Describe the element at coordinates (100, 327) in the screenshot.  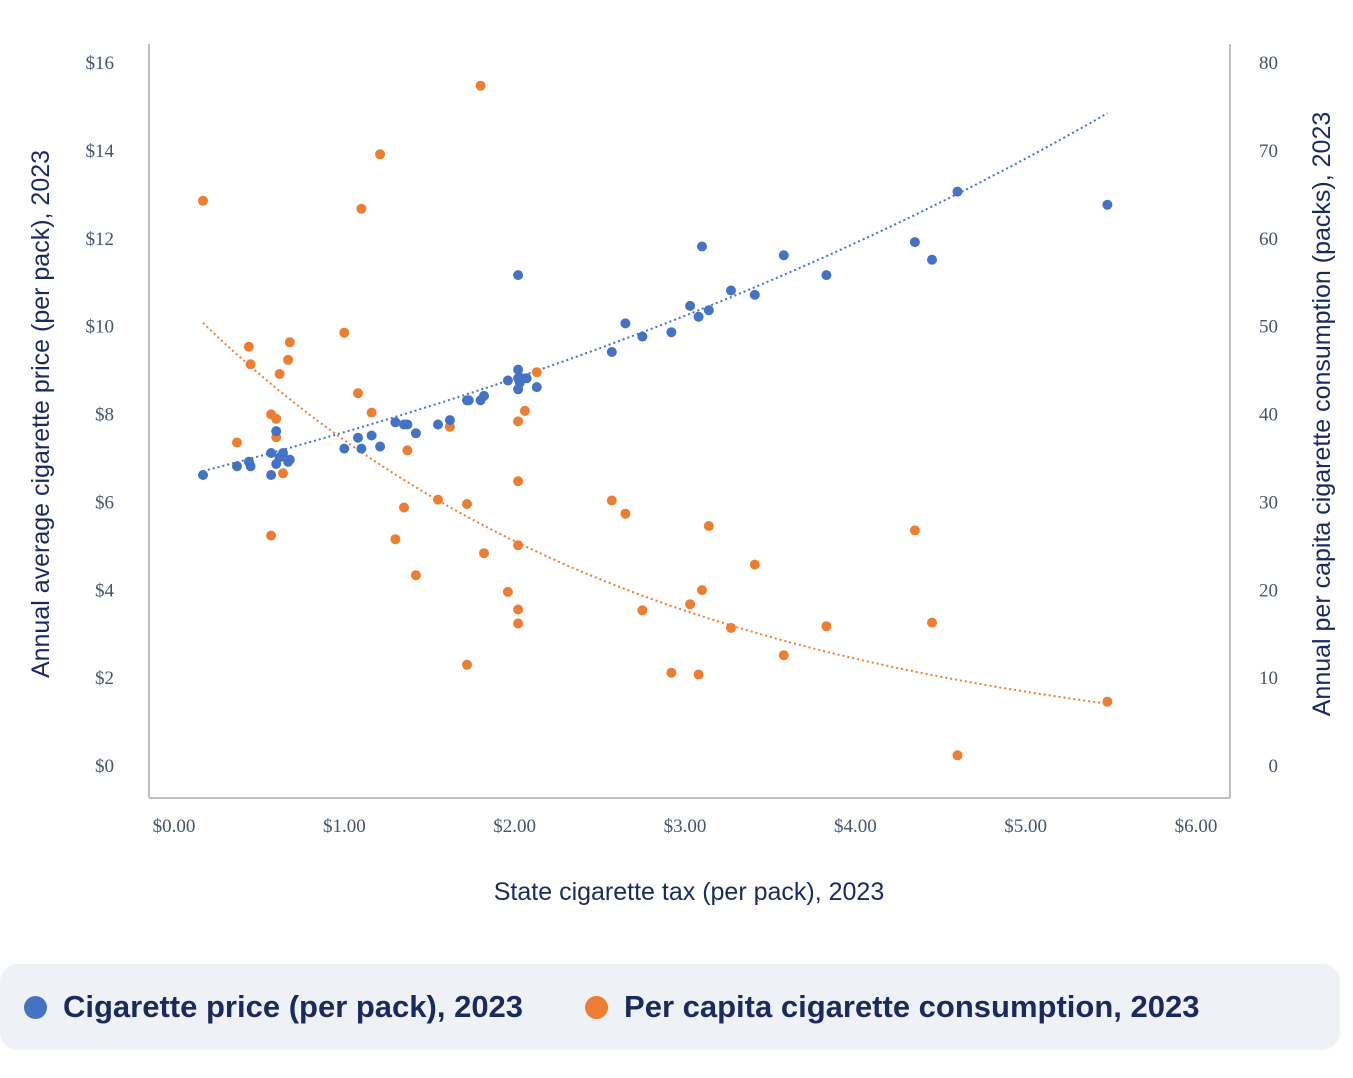
I see `left-y-tick-label: $10` at that location.